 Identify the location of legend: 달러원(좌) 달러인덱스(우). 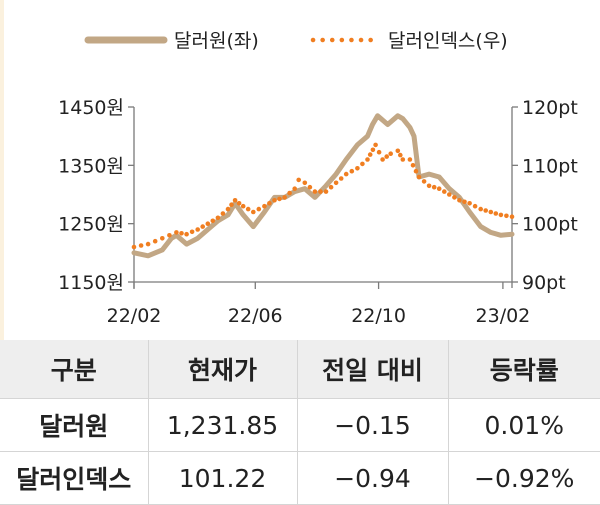
(296, 41).